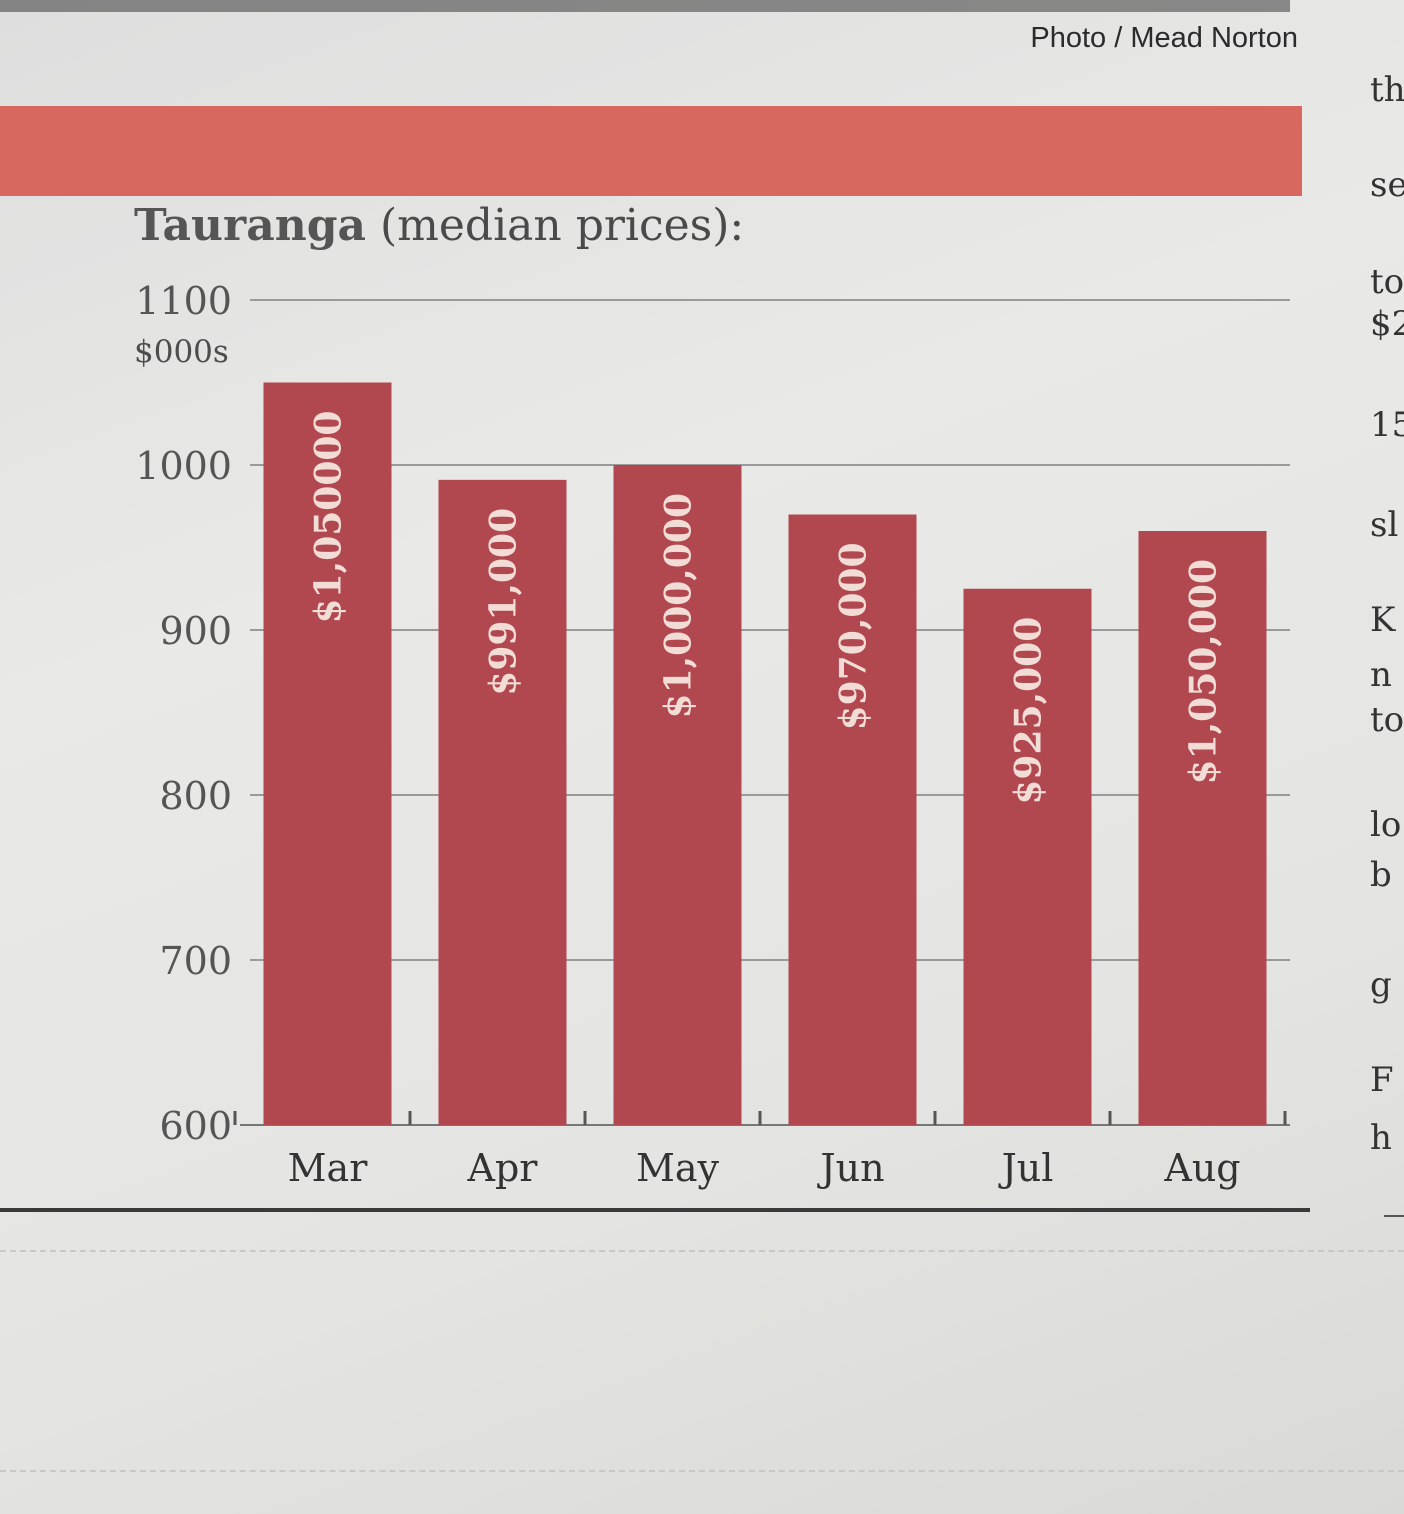 This screenshot has width=1404, height=1514. What do you see at coordinates (1381, 1138) in the screenshot?
I see `column-fragment: h` at bounding box center [1381, 1138].